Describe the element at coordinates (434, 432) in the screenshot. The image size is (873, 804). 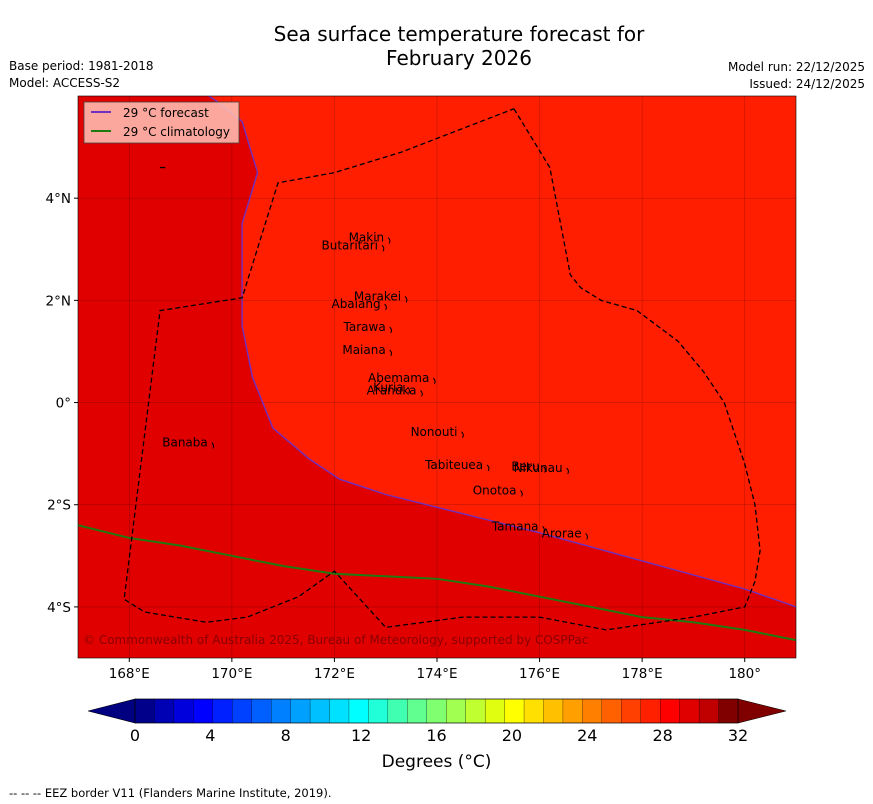
I see `island-label: Nonouti` at that location.